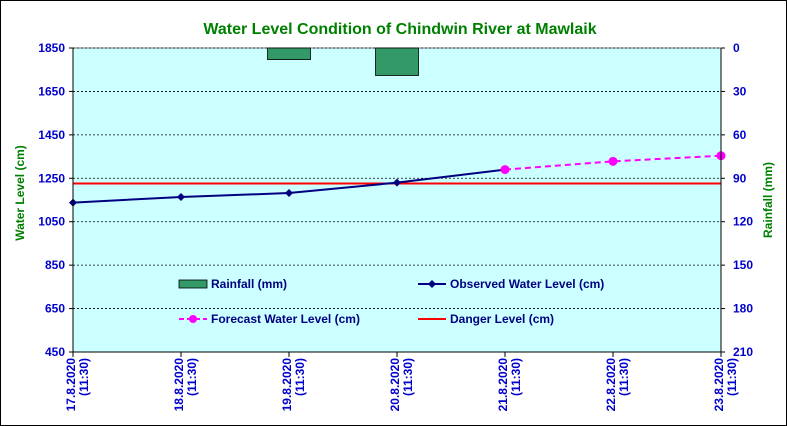  Describe the element at coordinates (617, 385) in the screenshot. I see `x-tick-label: 22.8.2020(11:30)` at that location.